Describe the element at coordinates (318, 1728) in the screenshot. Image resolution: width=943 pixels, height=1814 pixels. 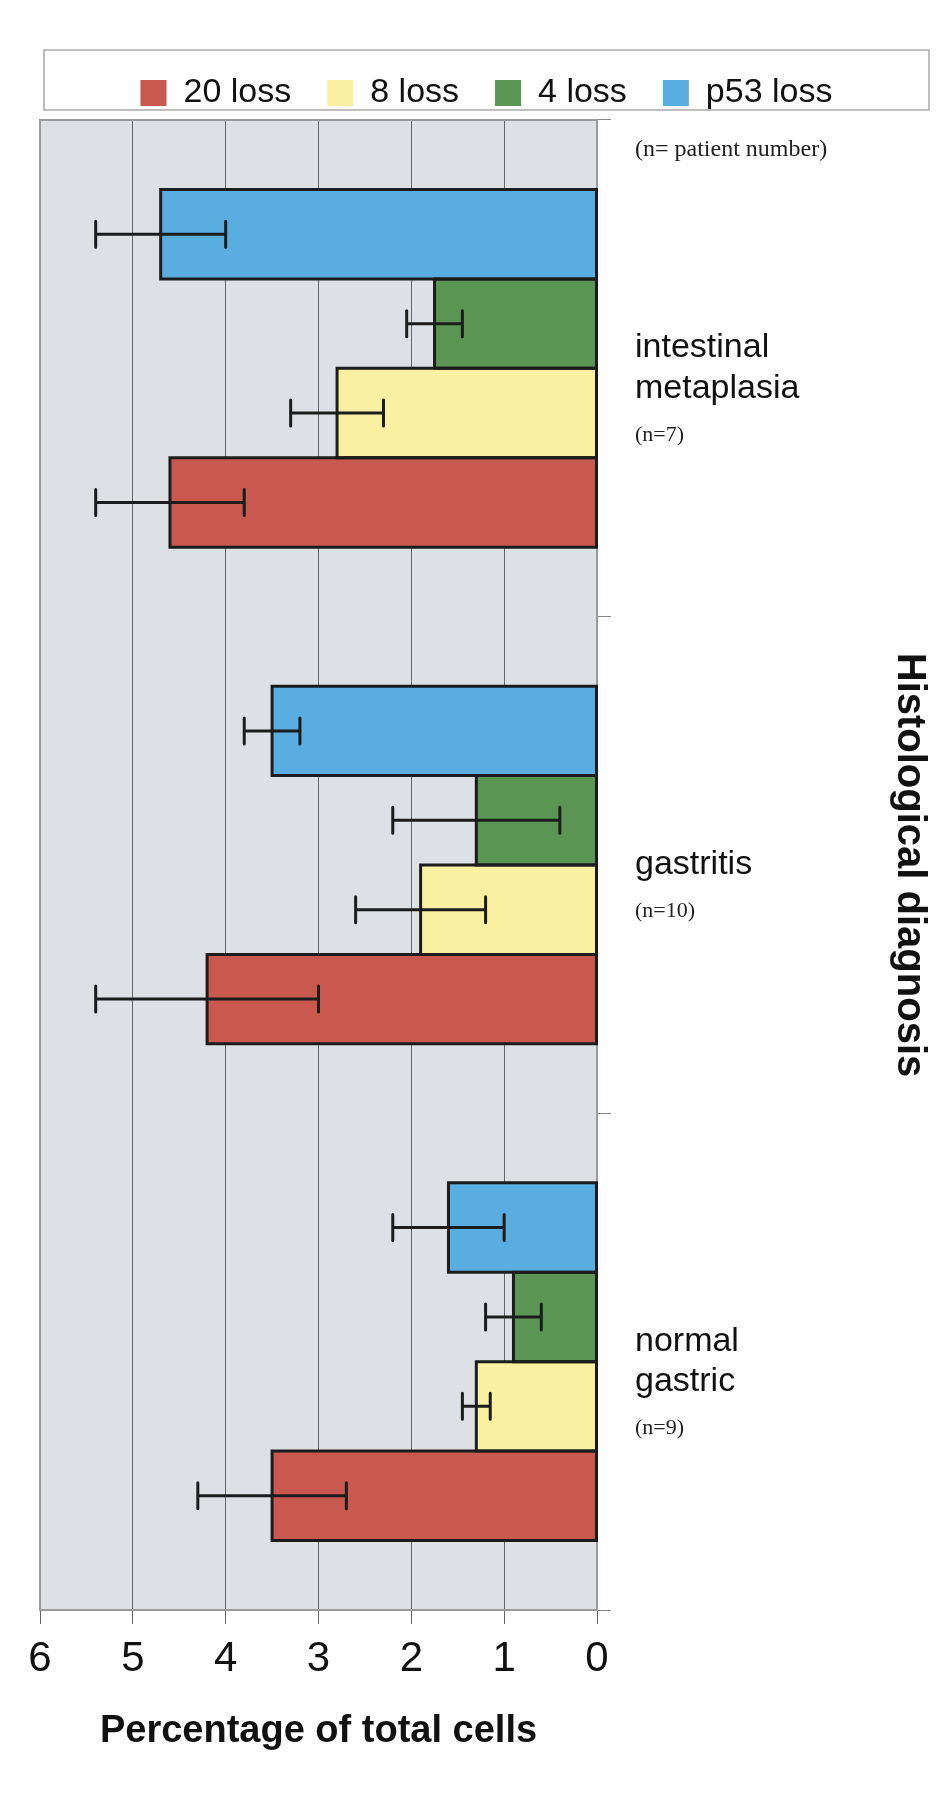
I see `x-axis-title: Percentage of total cells` at that location.